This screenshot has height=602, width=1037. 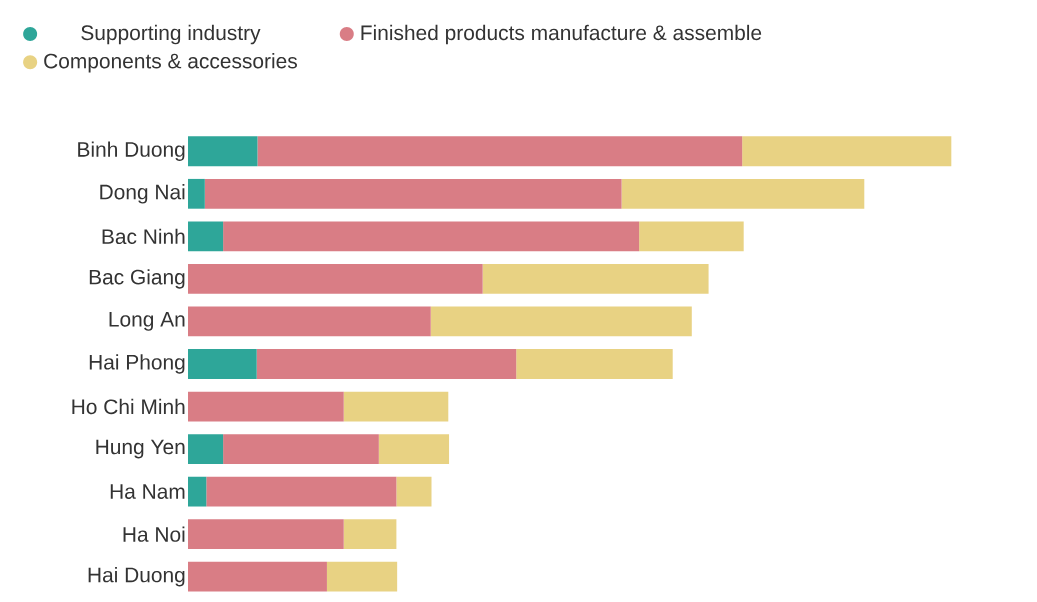 What do you see at coordinates (137, 364) in the screenshot?
I see `y-tick-label: Hai Phong` at bounding box center [137, 364].